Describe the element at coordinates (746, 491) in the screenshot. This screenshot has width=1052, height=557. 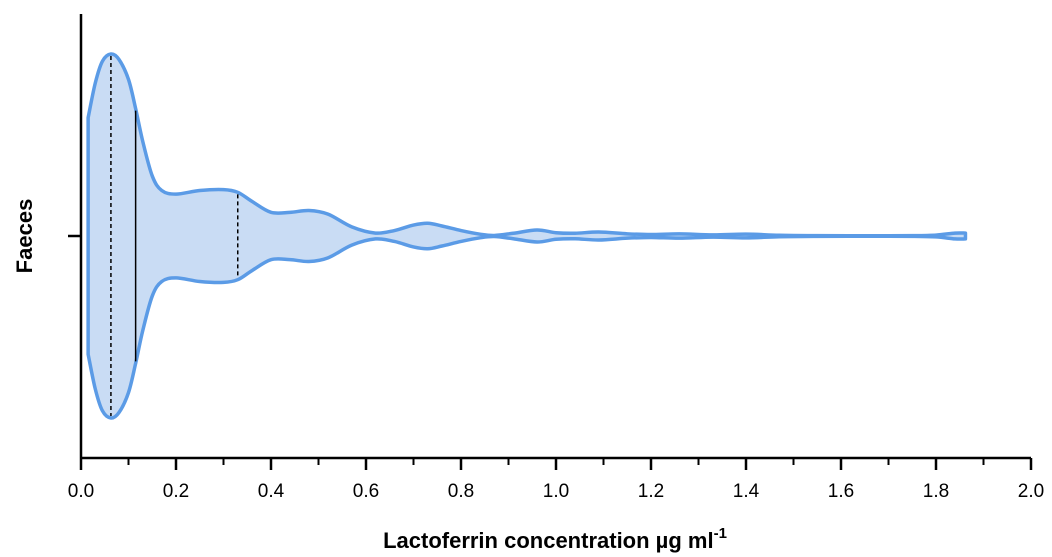
I see `x-tick-label: 1.4` at that location.